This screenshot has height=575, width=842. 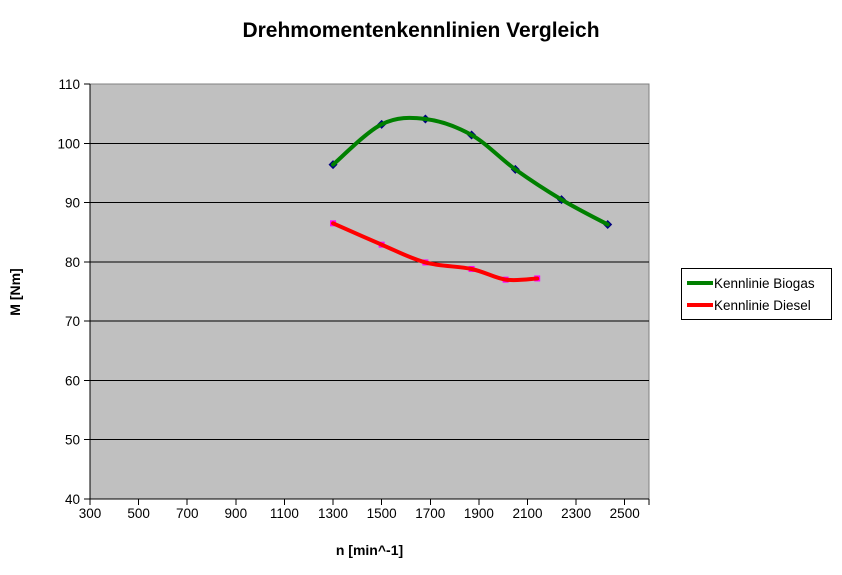 I want to click on x-axis-title: n [min^-1], so click(x=369, y=550).